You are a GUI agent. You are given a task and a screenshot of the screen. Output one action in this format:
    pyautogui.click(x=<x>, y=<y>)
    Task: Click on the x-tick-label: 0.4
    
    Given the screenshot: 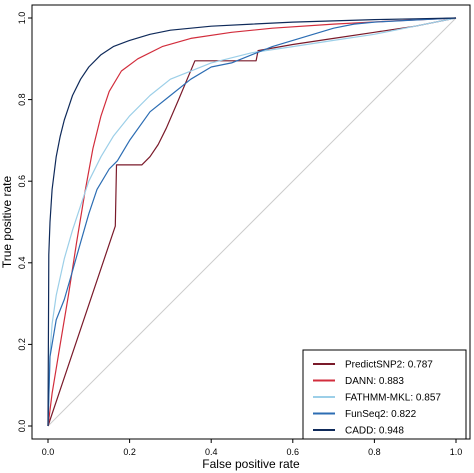 What is the action you would take?
    pyautogui.click(x=211, y=452)
    